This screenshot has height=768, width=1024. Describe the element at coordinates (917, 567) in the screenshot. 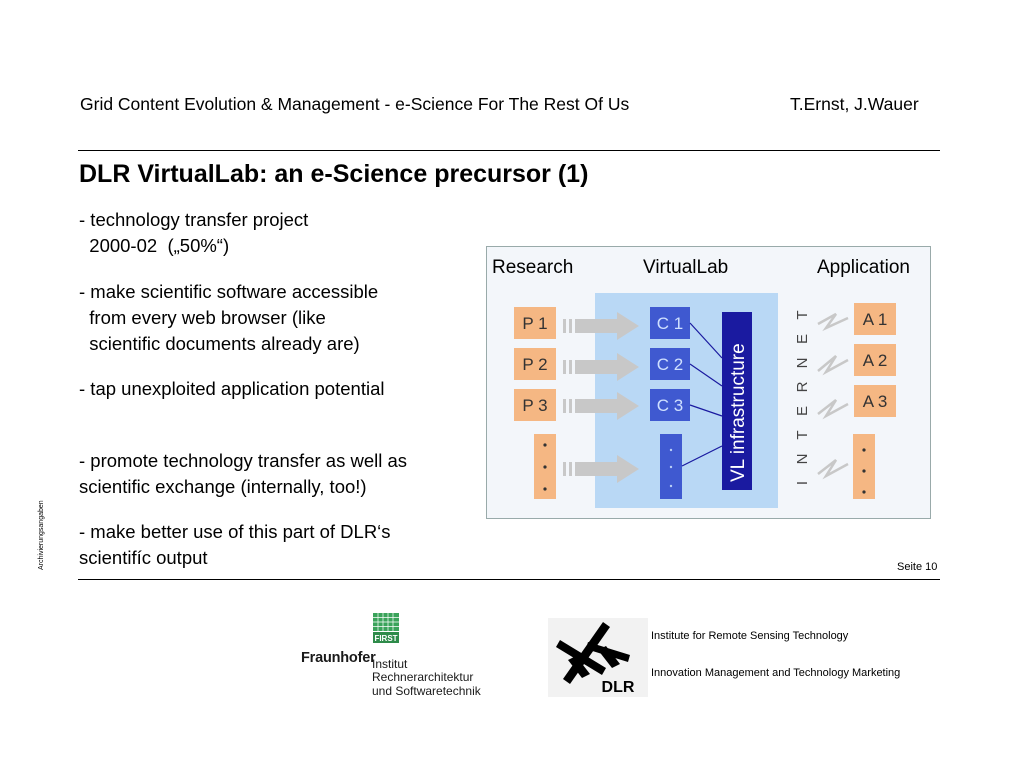

I see `page-number: Seite 10` at that location.